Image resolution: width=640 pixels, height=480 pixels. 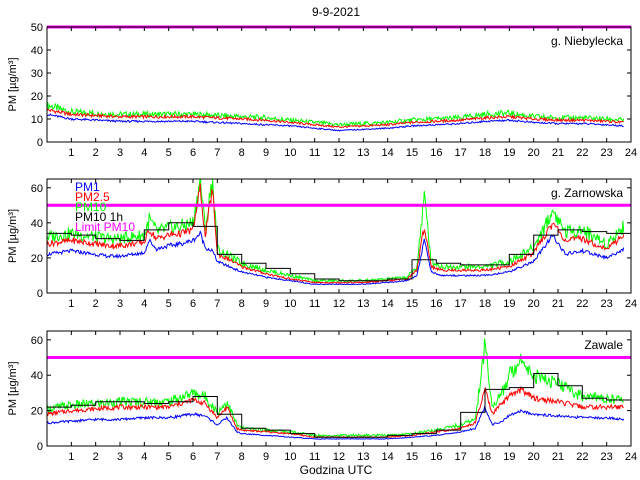 What do you see at coordinates (120, 304) in the screenshot?
I see `x-tick-label: 3` at bounding box center [120, 304].